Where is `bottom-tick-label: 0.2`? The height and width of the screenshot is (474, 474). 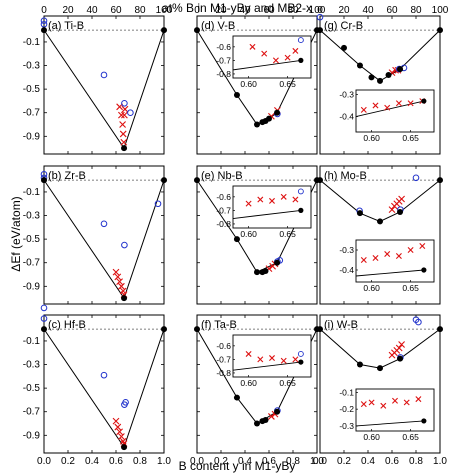
bottom-tick-label: 0.2 is located at coordinates (68, 461).